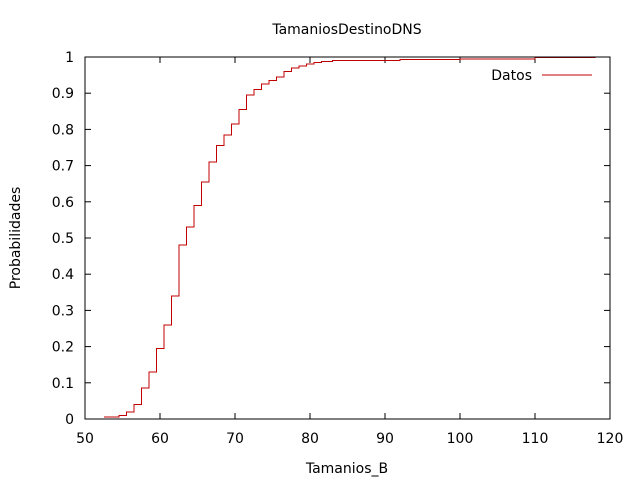 This screenshot has height=480, width=640. What do you see at coordinates (535, 439) in the screenshot?
I see `x-tick-label: 110` at bounding box center [535, 439].